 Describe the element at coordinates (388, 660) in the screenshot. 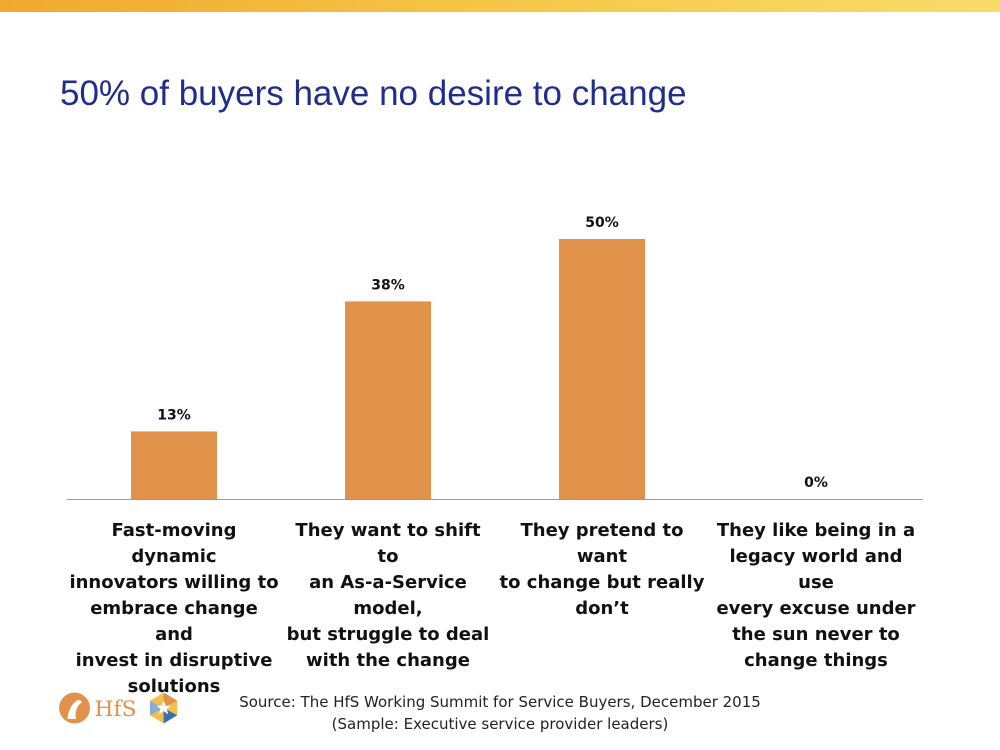

I see `category-label-line: with the change` at that location.